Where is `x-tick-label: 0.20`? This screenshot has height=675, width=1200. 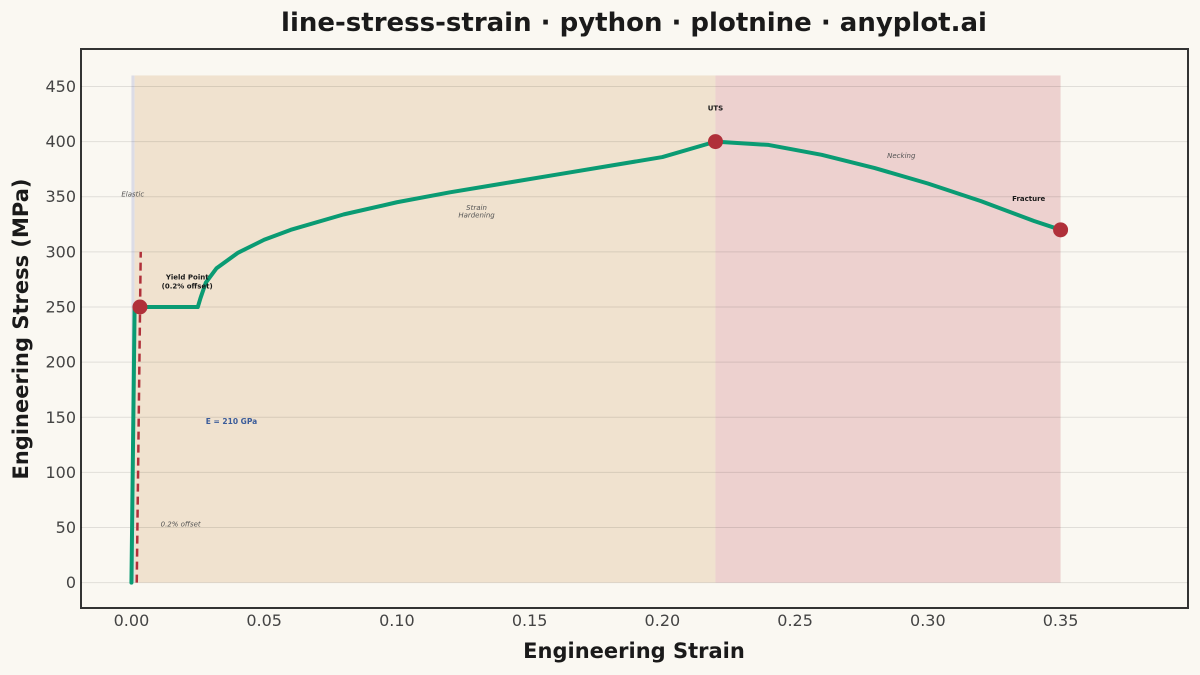
x-tick-label: 0.20 is located at coordinates (663, 620).